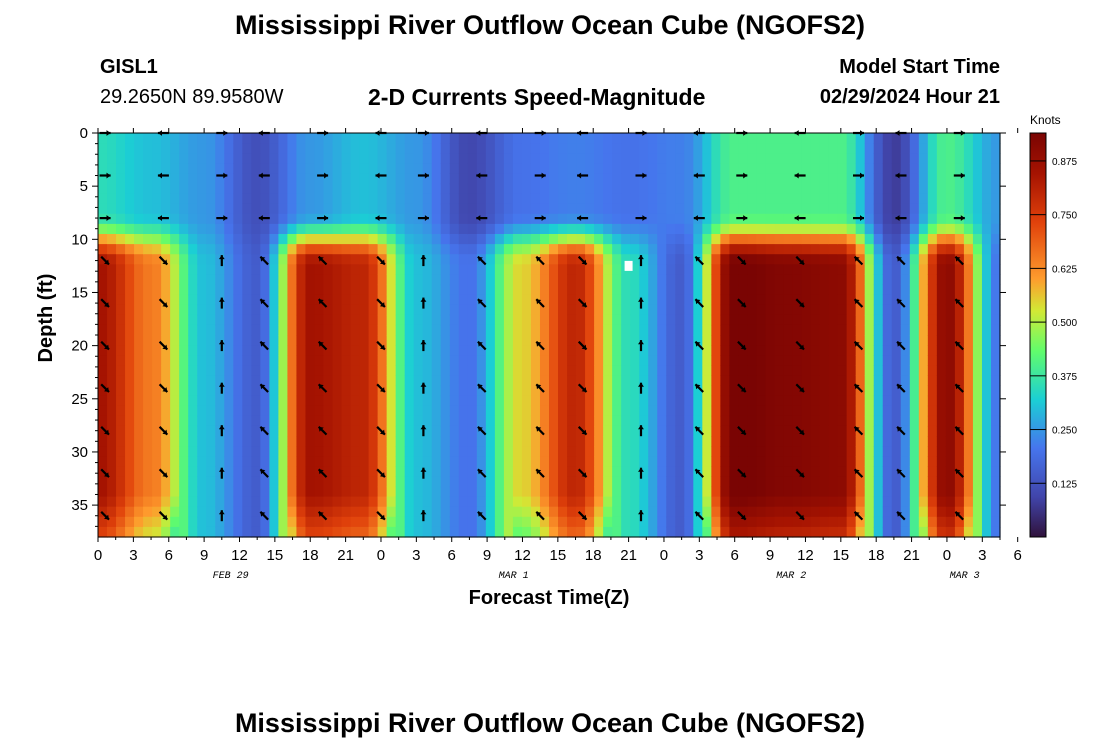 The image size is (1100, 750). Describe the element at coordinates (46, 318) in the screenshot. I see `y-axis-label: Depth (ft)` at that location.